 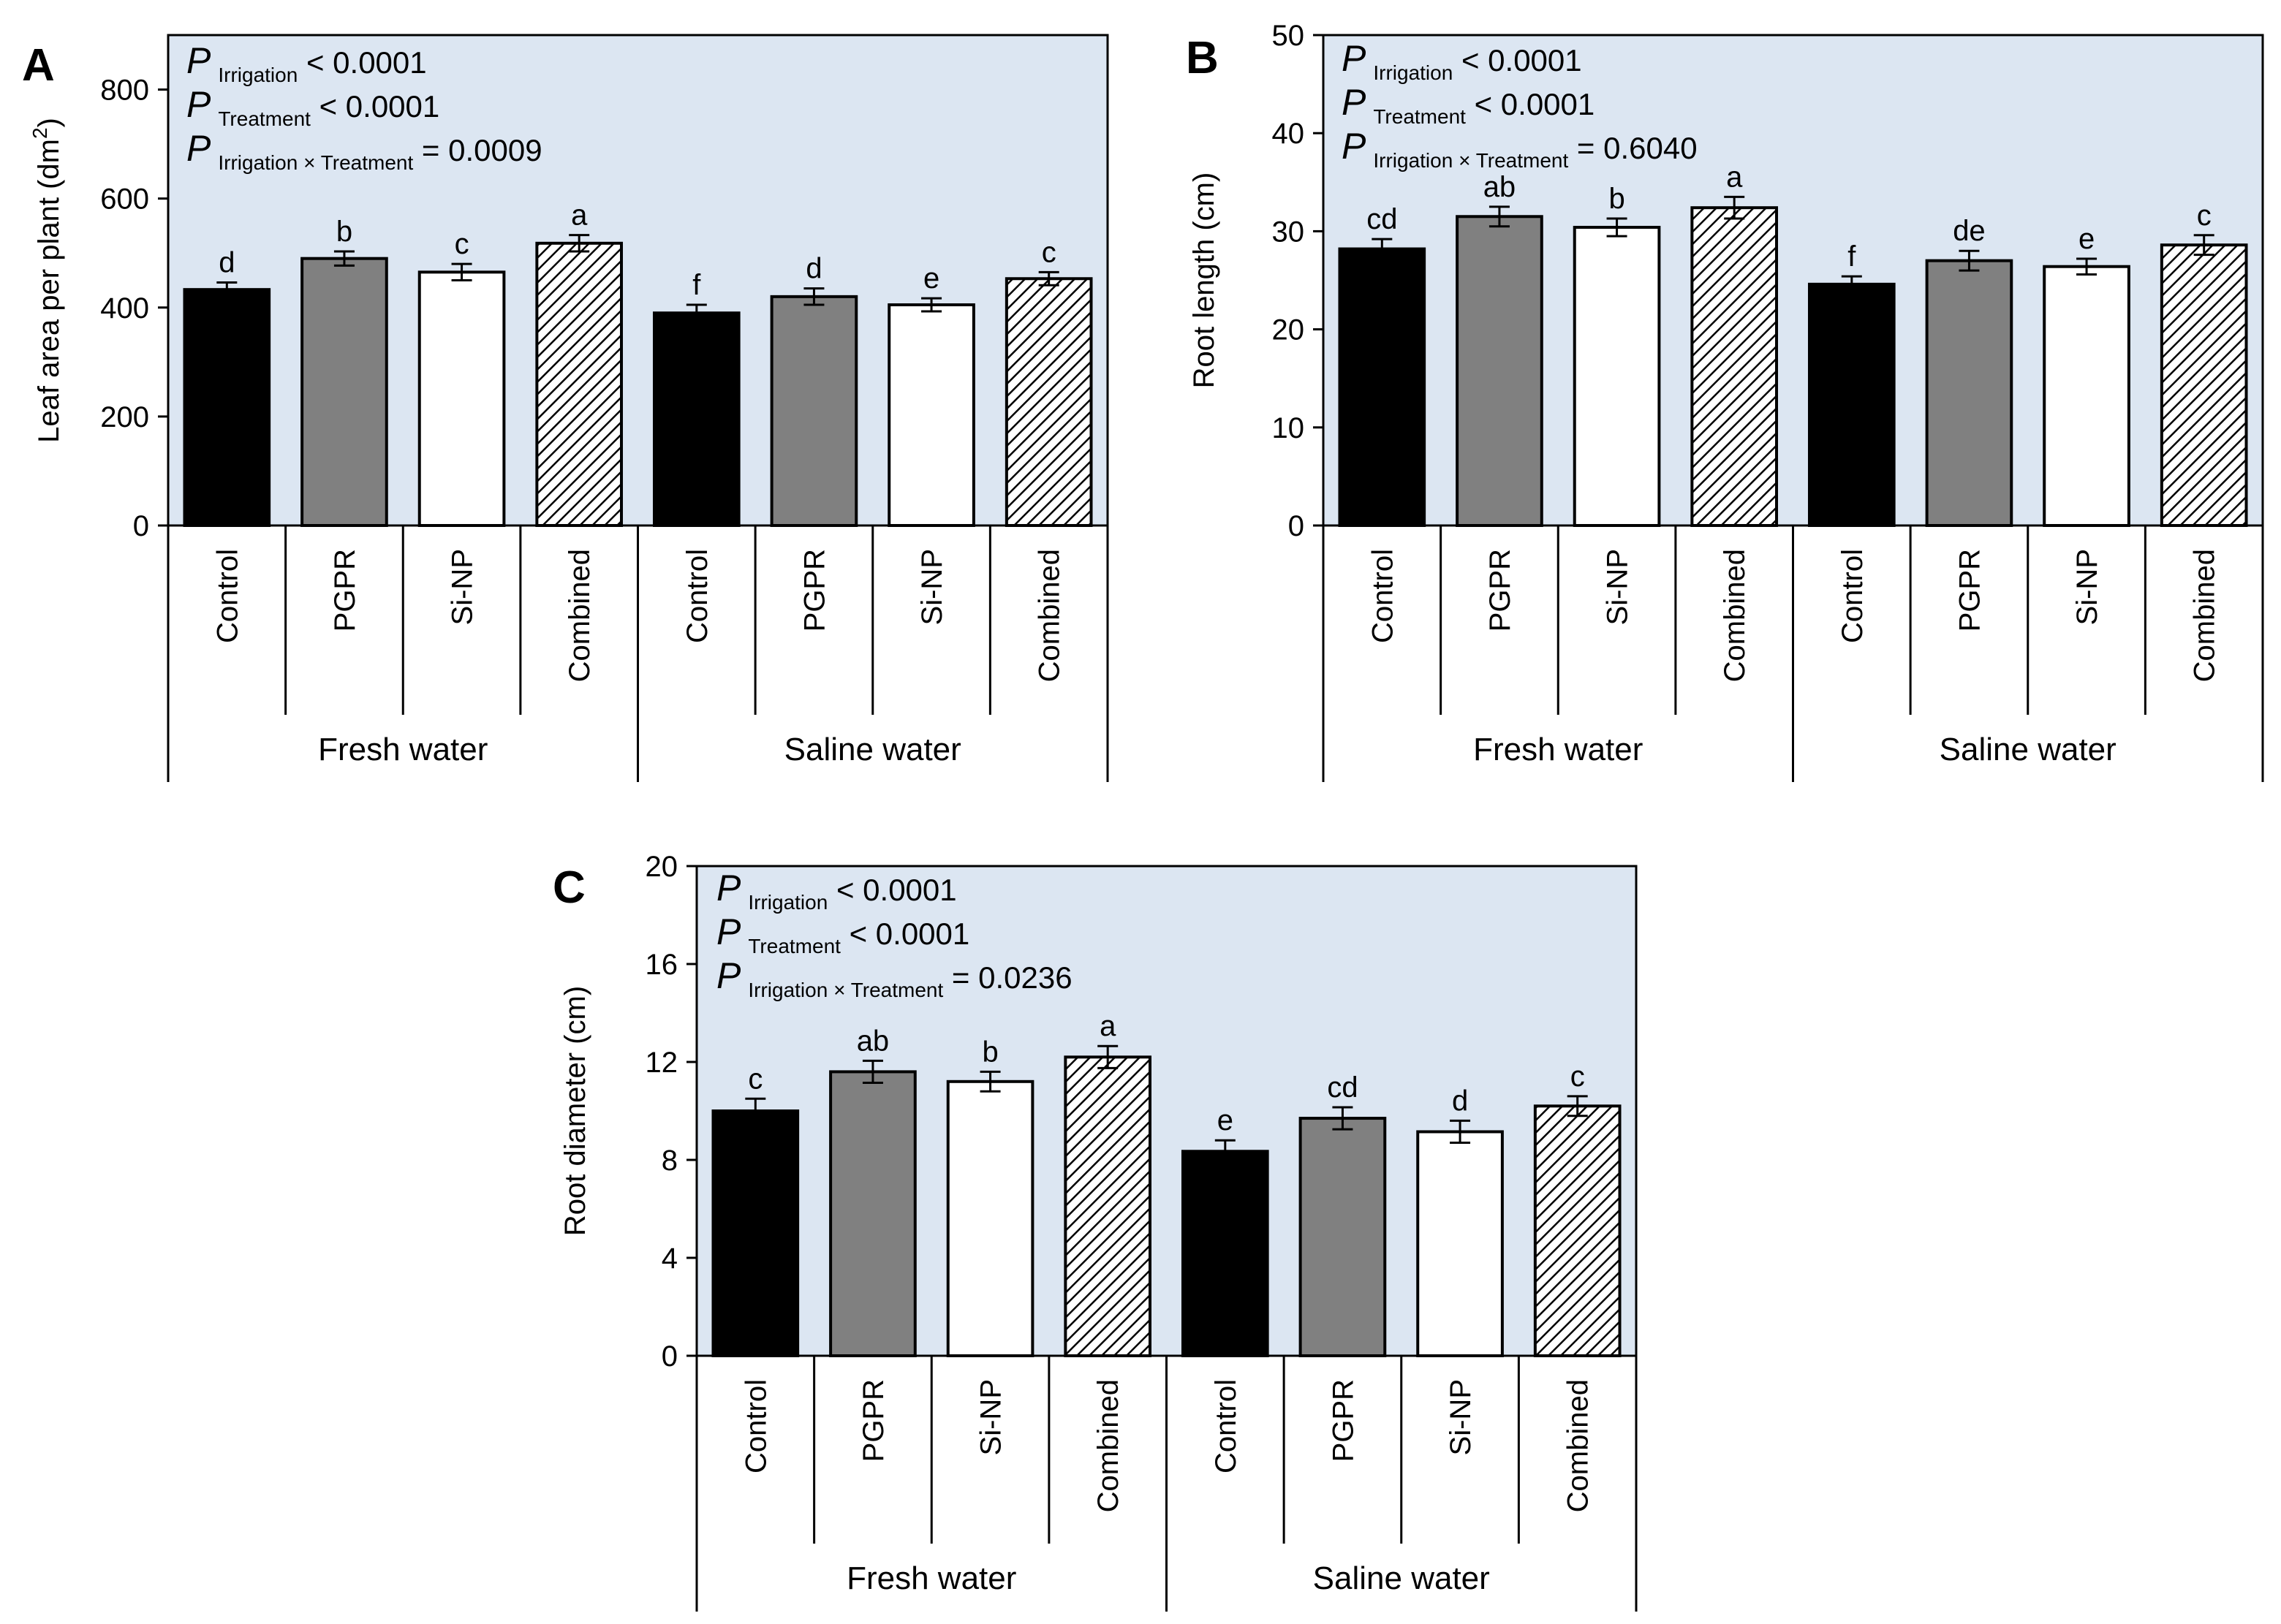 I want to click on stat-line: P Irrigation × Treatment = 0.6040, so click(x=1520, y=149).